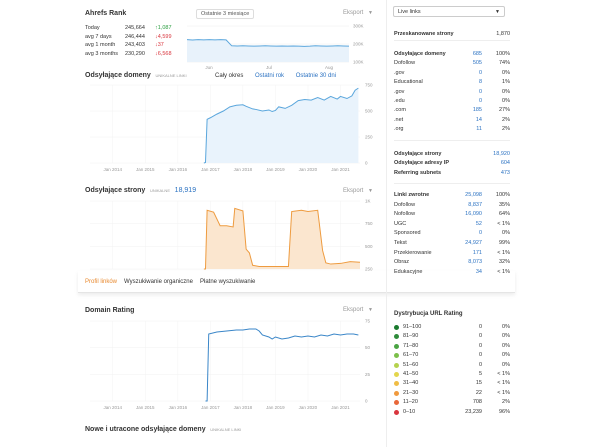  Describe the element at coordinates (422, 163) in the screenshot. I see `ref-ip-stat-label: Odsyłające adresy IP` at that location.